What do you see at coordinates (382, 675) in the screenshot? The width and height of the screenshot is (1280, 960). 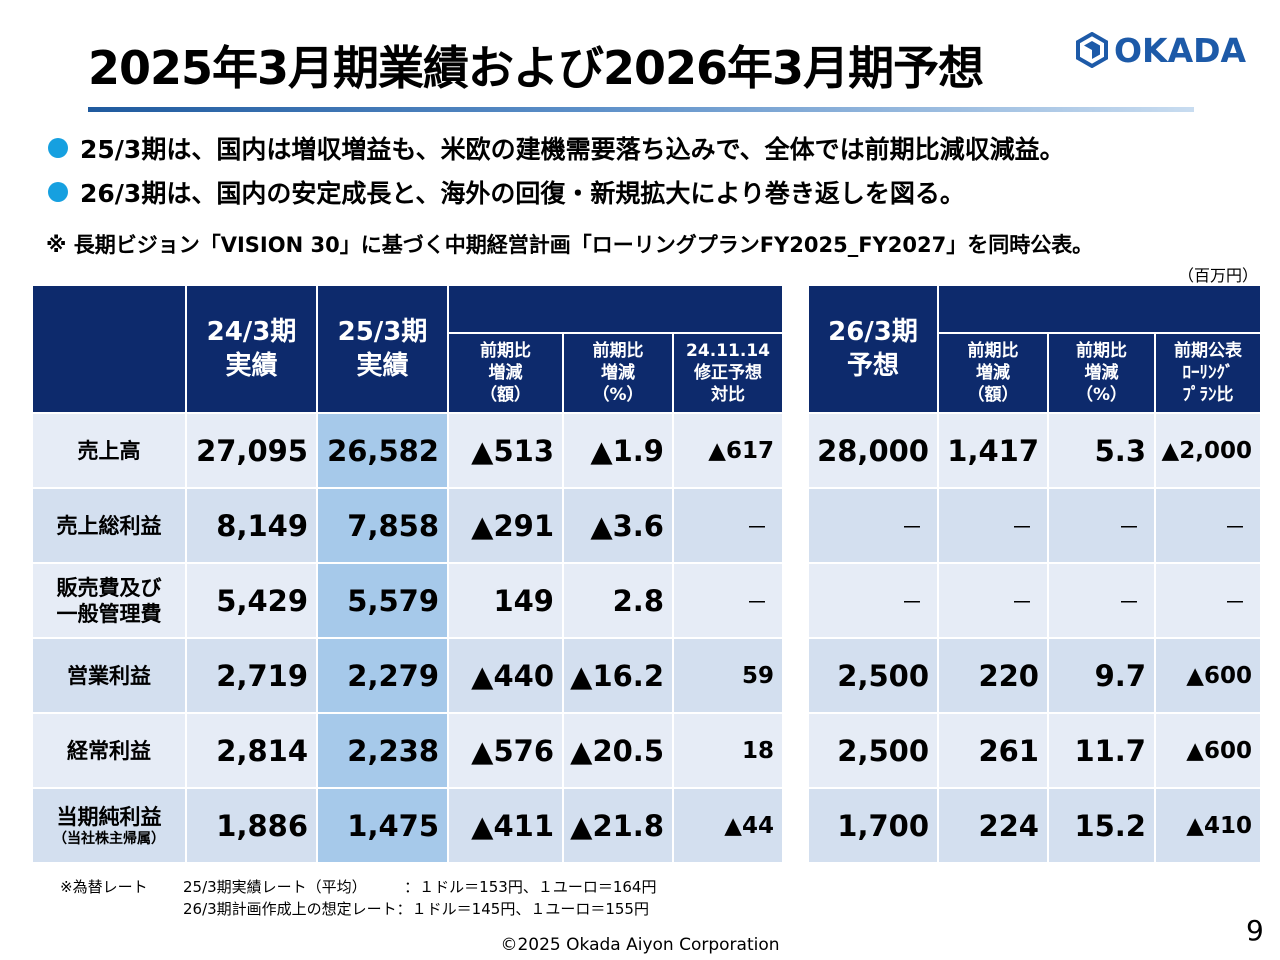 I see `value-fy25: 2,279` at bounding box center [382, 675].